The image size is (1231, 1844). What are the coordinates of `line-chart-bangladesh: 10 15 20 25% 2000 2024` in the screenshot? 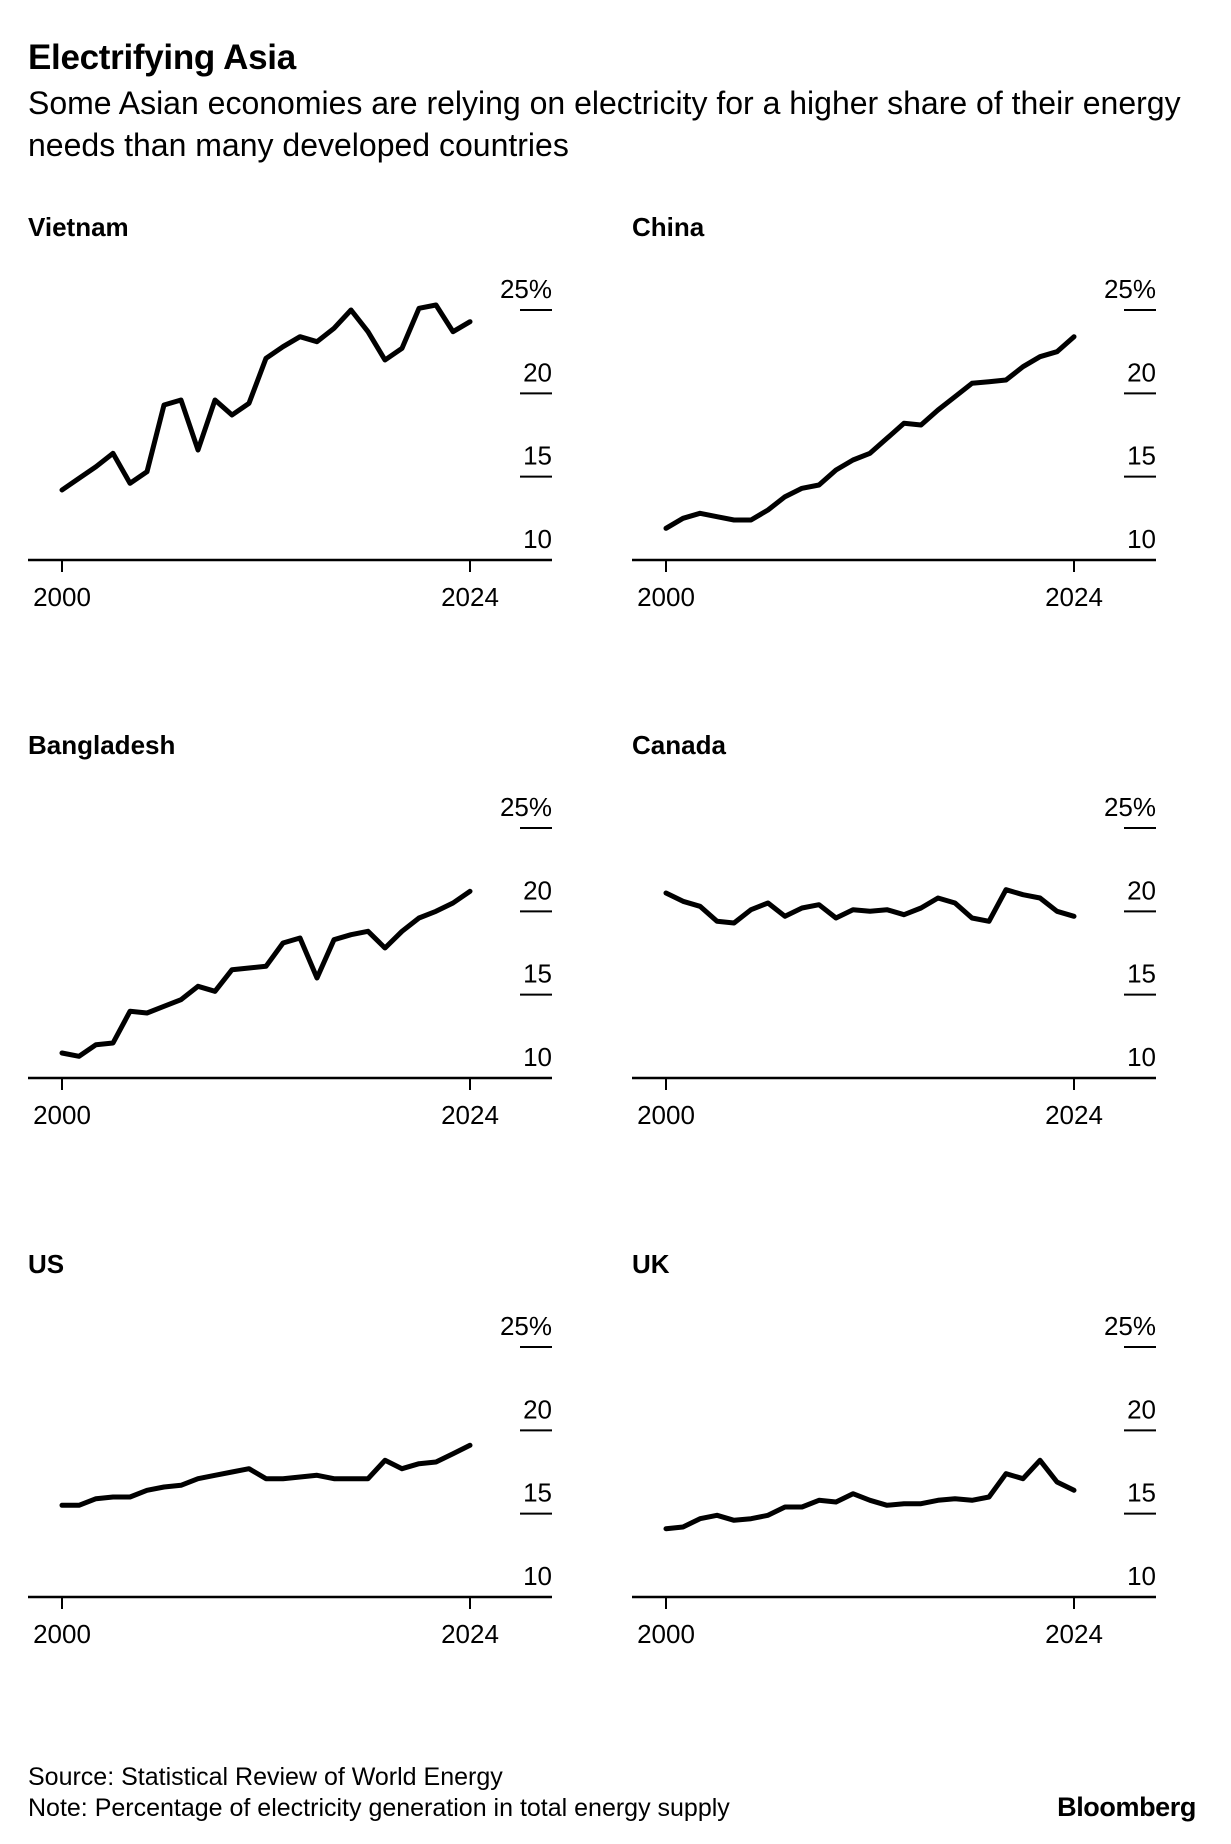 It's located at (290, 961).